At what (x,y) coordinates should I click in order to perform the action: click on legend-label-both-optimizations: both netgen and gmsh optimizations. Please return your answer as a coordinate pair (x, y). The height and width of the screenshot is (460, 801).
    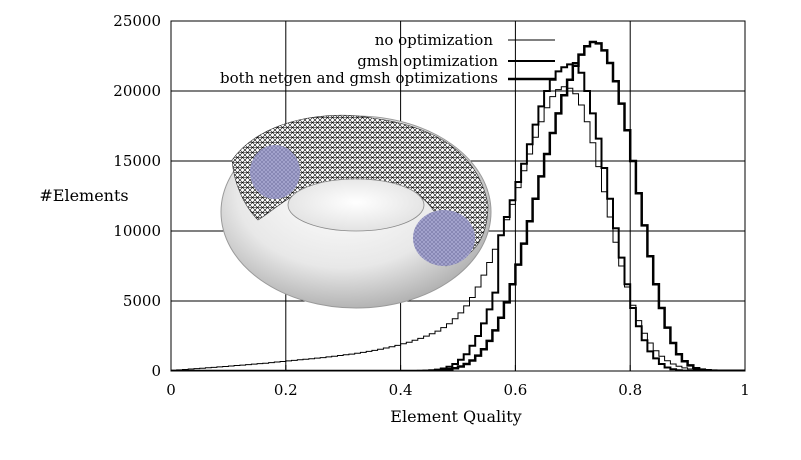
    Looking at the image, I should click on (359, 78).